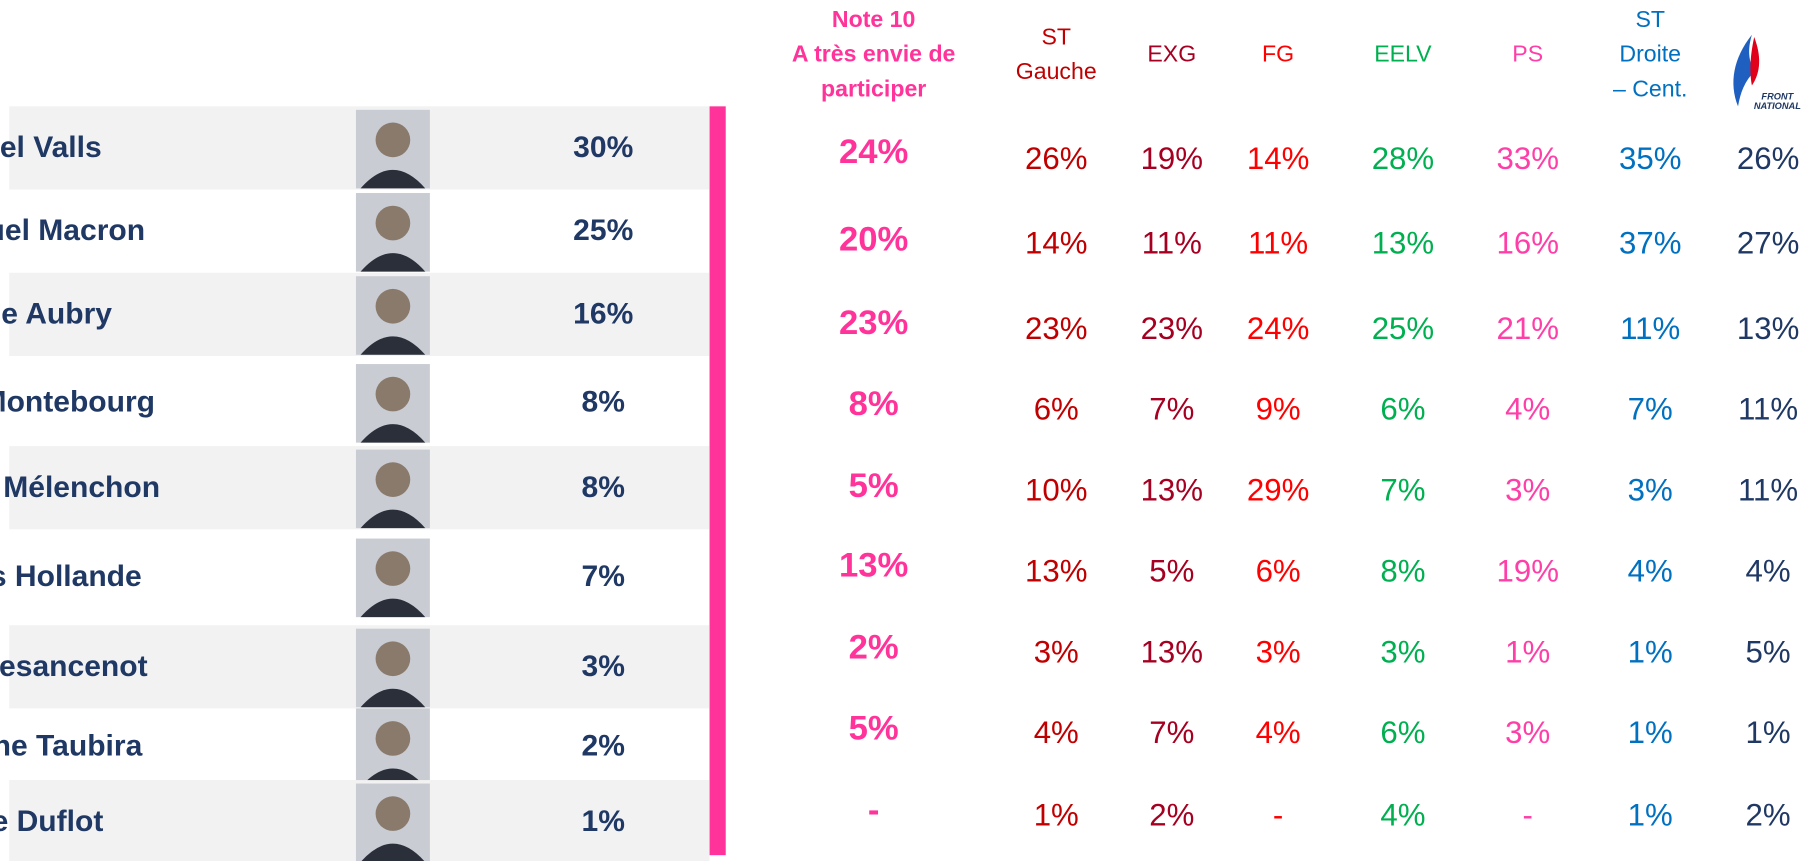 This screenshot has height=861, width=1812. Describe the element at coordinates (51, 147) in the screenshot. I see `candidate-name: Manuel Valls` at that location.